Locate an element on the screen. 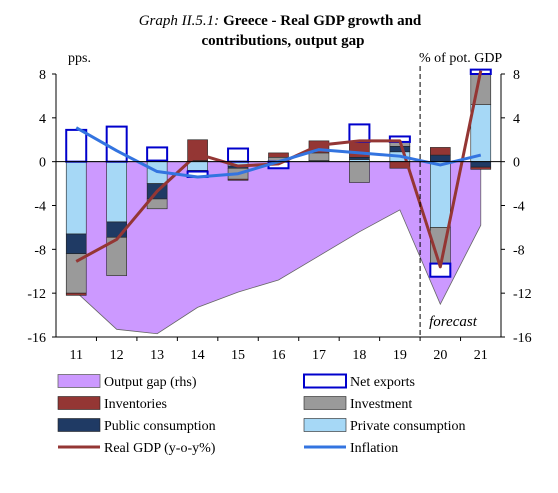 The height and width of the screenshot is (493, 558). y-tick-label-left-0: 0 is located at coordinates (42, 163).